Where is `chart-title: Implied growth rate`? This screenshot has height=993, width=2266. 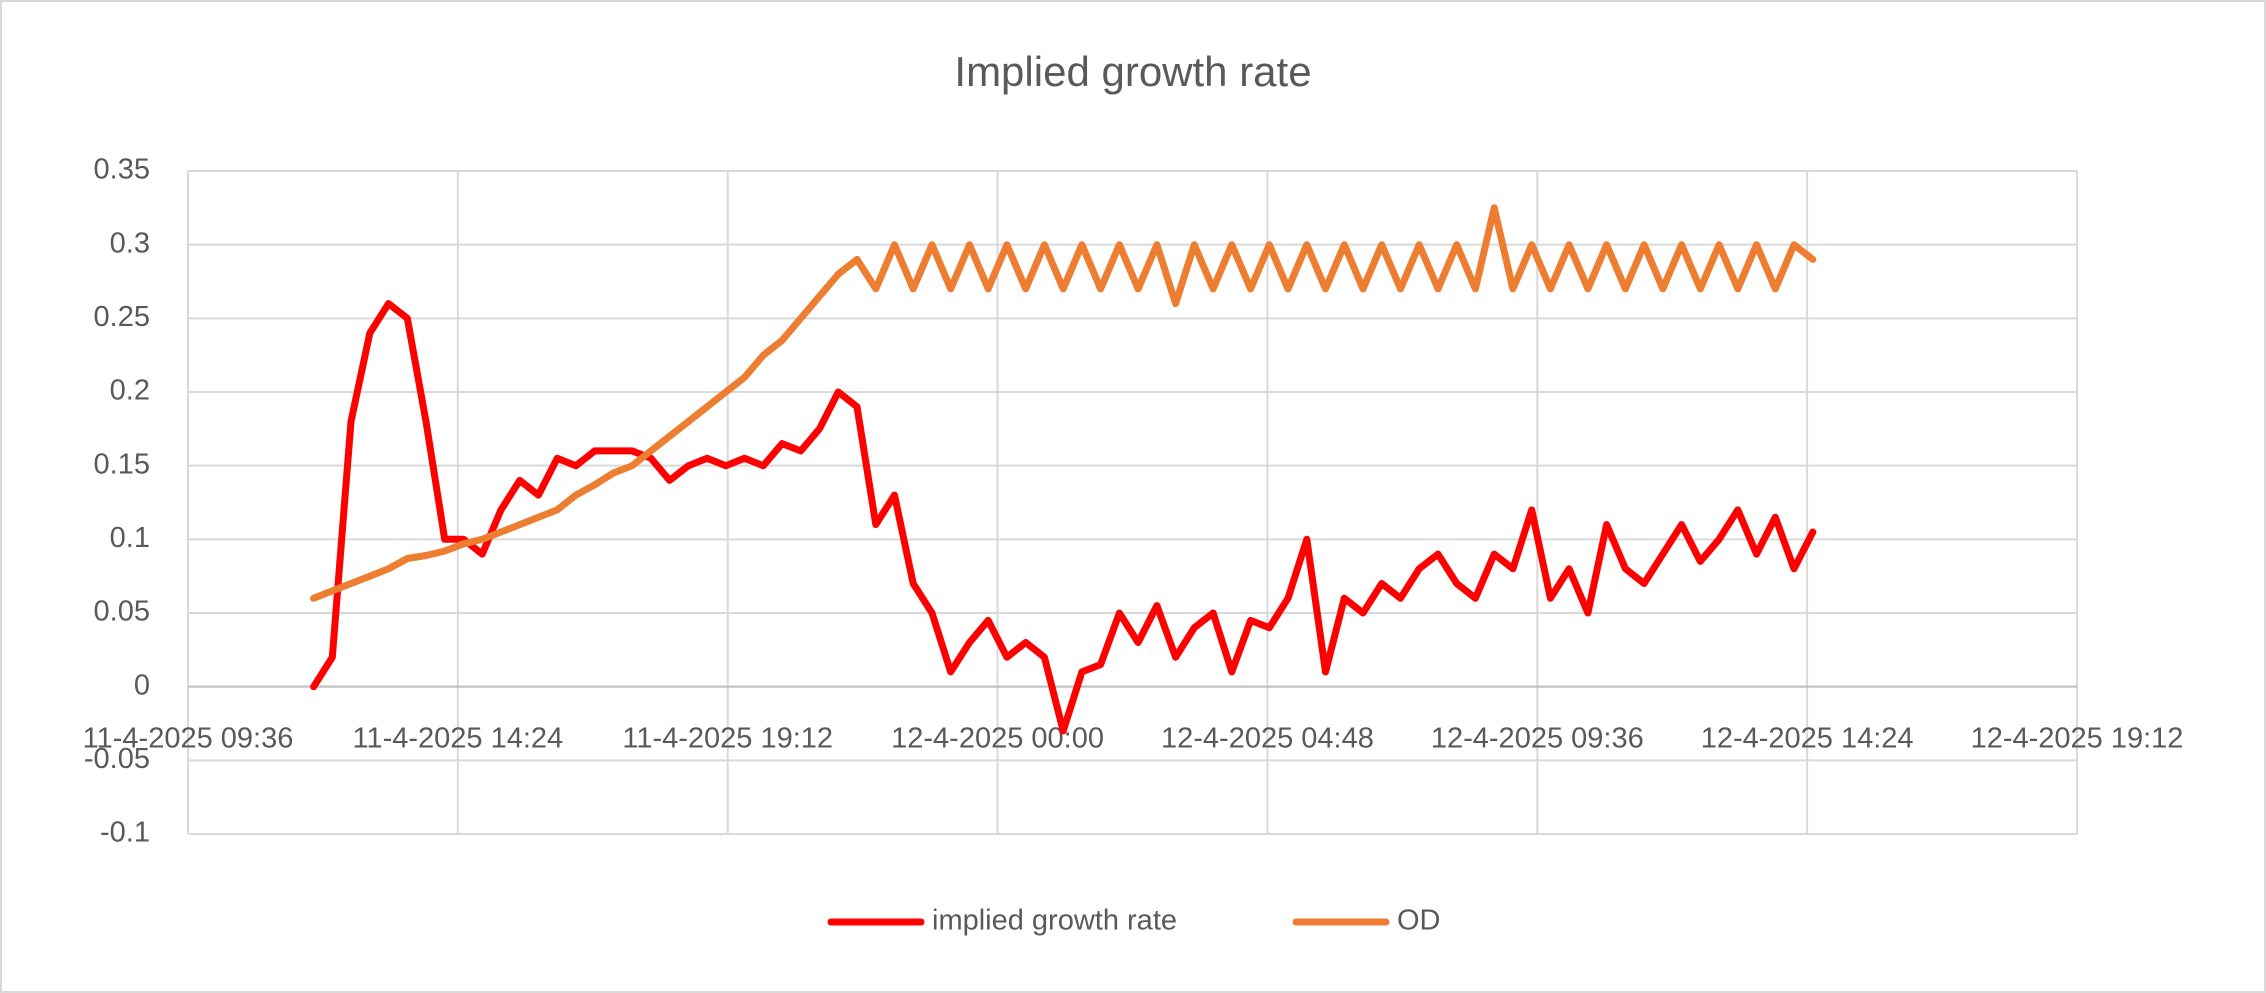
chart-title: Implied growth rate is located at coordinates (1132, 71).